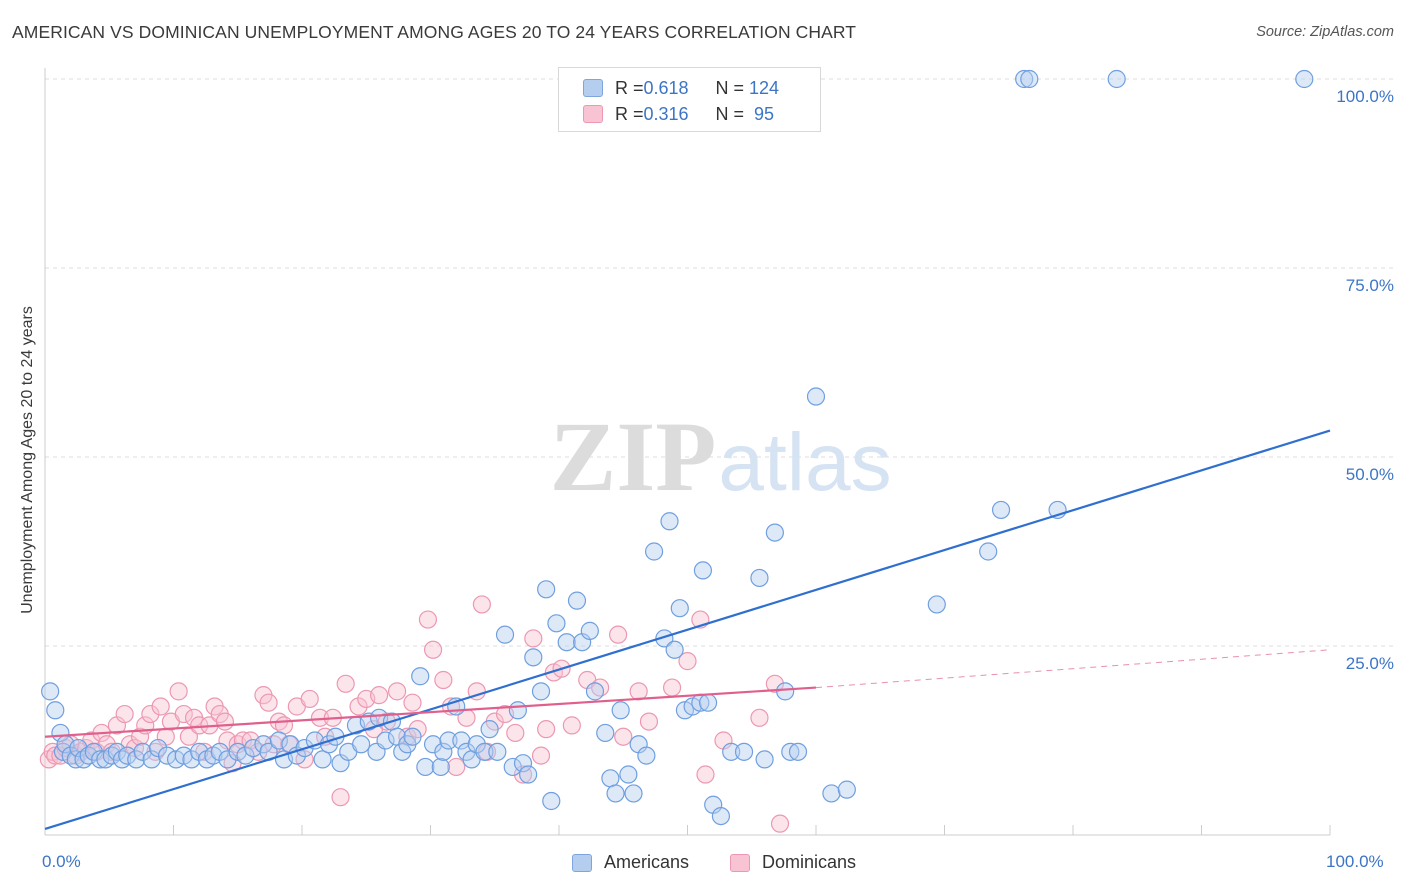 The height and width of the screenshot is (892, 1406). I want to click on legend-r-value: 0.316, so click(666, 113).